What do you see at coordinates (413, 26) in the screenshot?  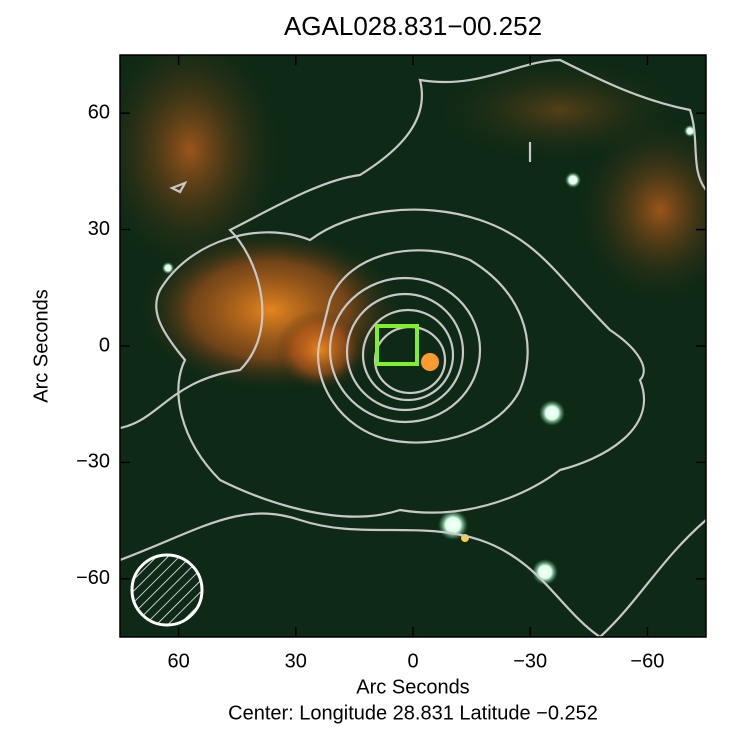 I see `chart-title: AGAL028.831−00.252` at bounding box center [413, 26].